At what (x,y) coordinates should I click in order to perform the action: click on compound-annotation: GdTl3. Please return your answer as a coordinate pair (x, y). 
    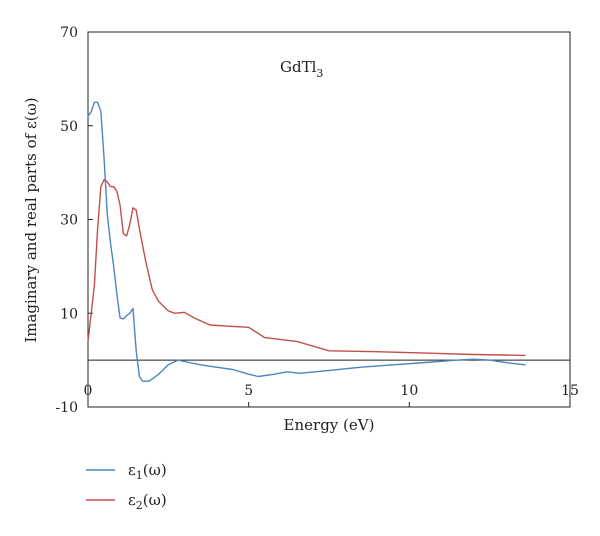
    Looking at the image, I should click on (301, 69).